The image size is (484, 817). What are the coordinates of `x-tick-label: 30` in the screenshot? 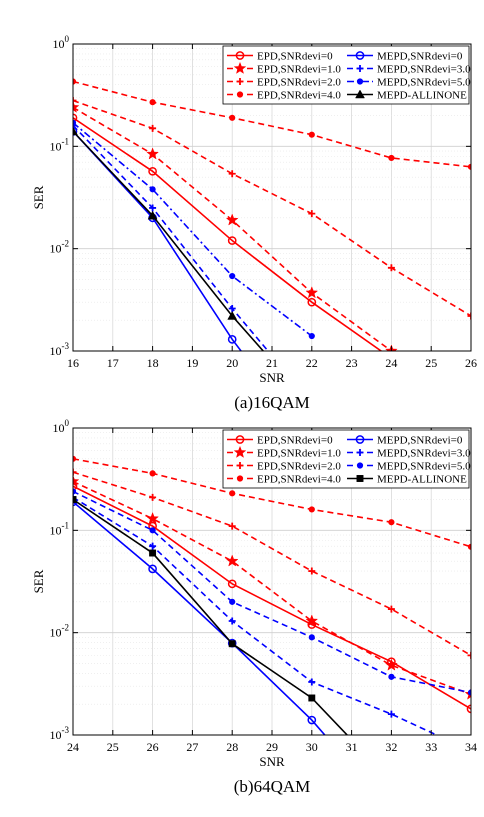 It's located at (312, 747).